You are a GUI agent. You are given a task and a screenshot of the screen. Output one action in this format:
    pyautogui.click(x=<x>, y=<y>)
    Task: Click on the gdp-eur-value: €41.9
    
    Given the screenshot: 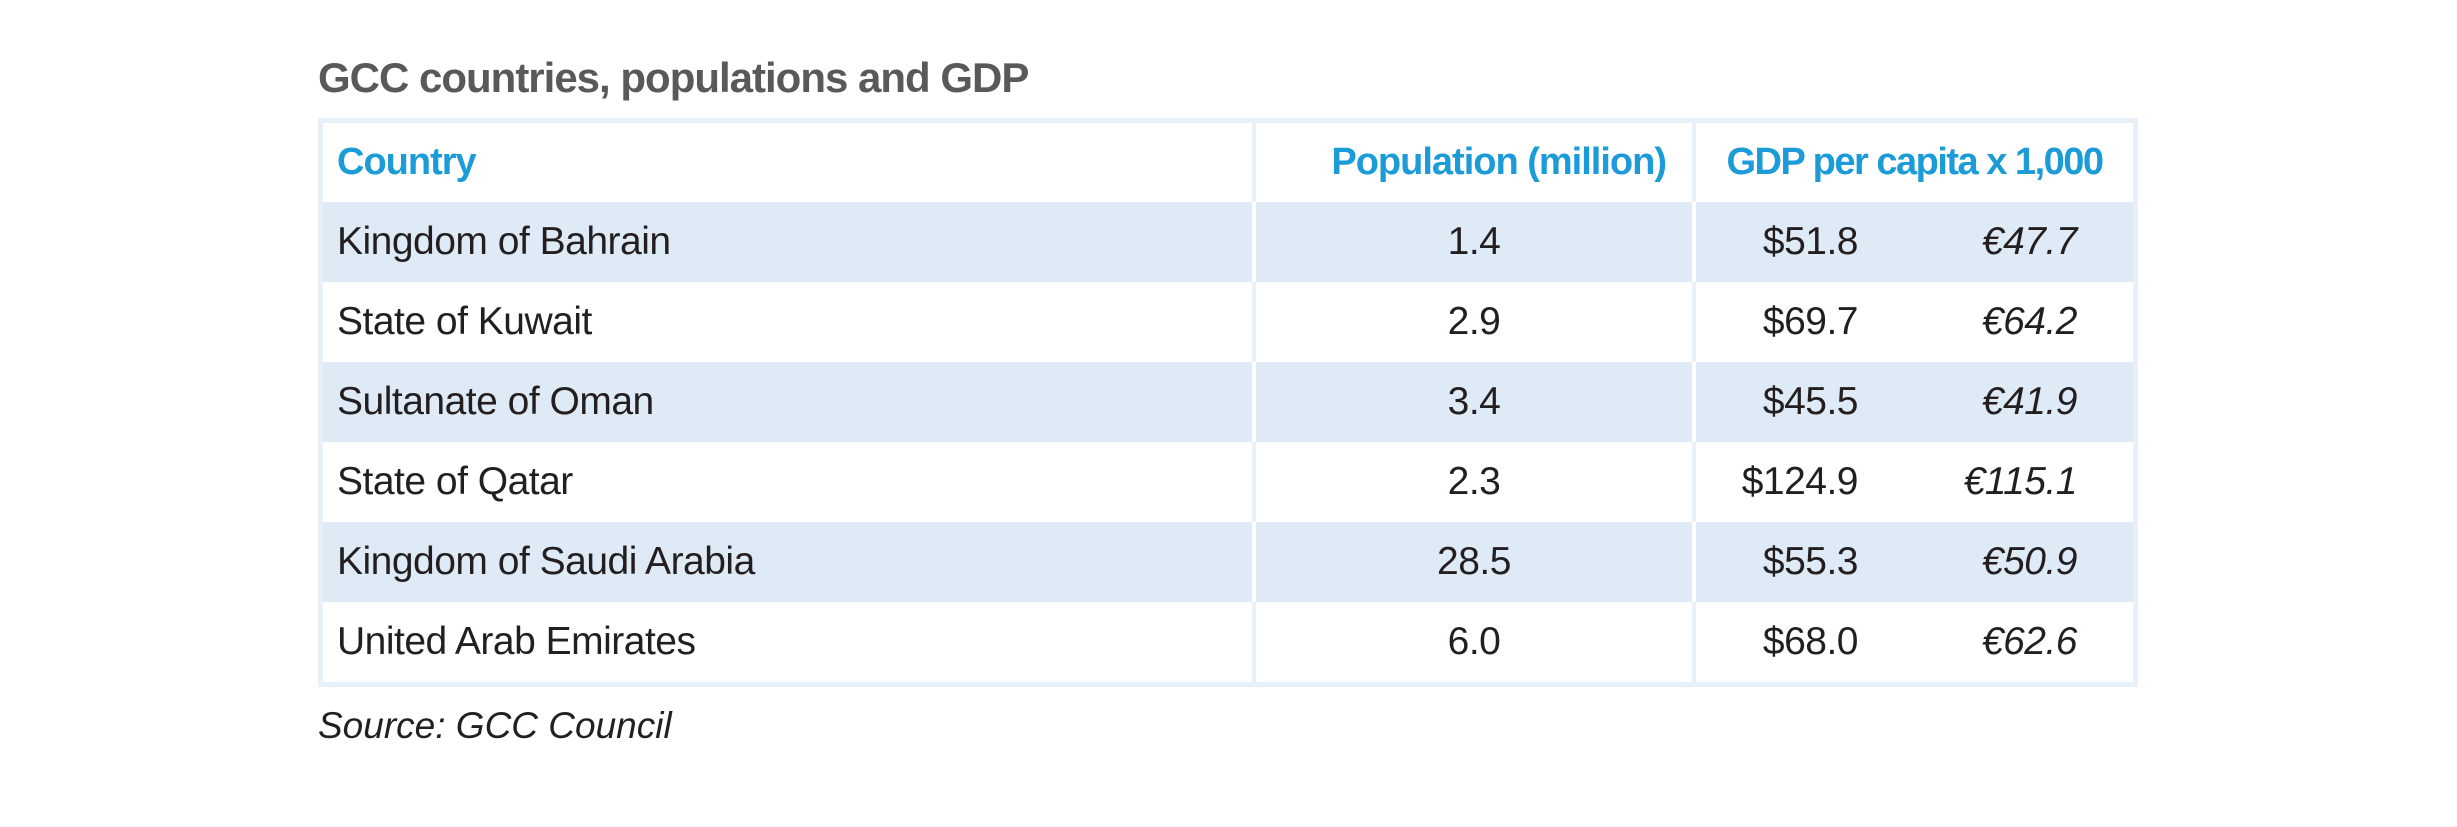 What is the action you would take?
    pyautogui.click(x=2029, y=401)
    